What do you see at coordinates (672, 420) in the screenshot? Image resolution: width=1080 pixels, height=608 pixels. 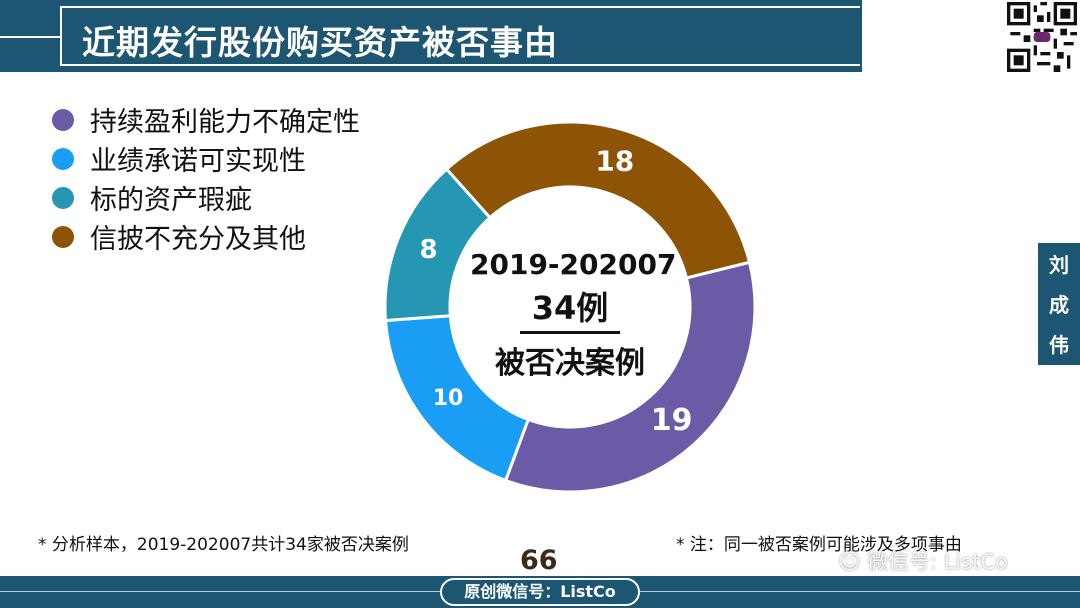 I see `slice-value-label: 19` at bounding box center [672, 420].